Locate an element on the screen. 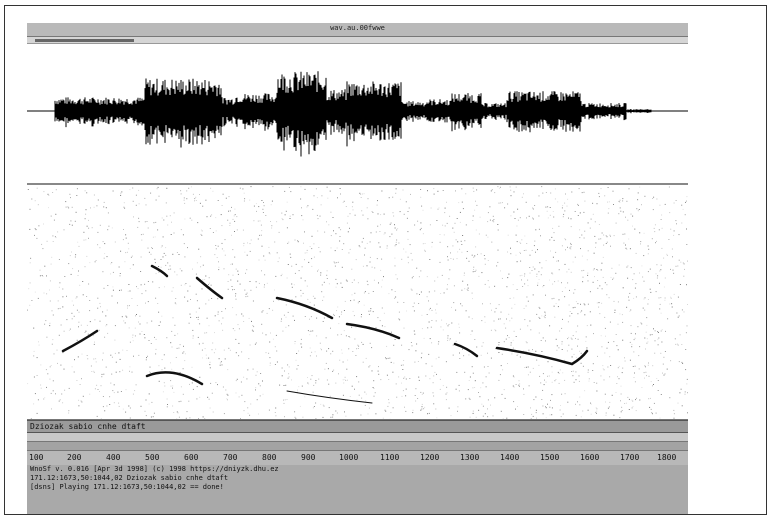 The height and width of the screenshot is (517, 769). ruler-tick: 1500 is located at coordinates (550, 457).